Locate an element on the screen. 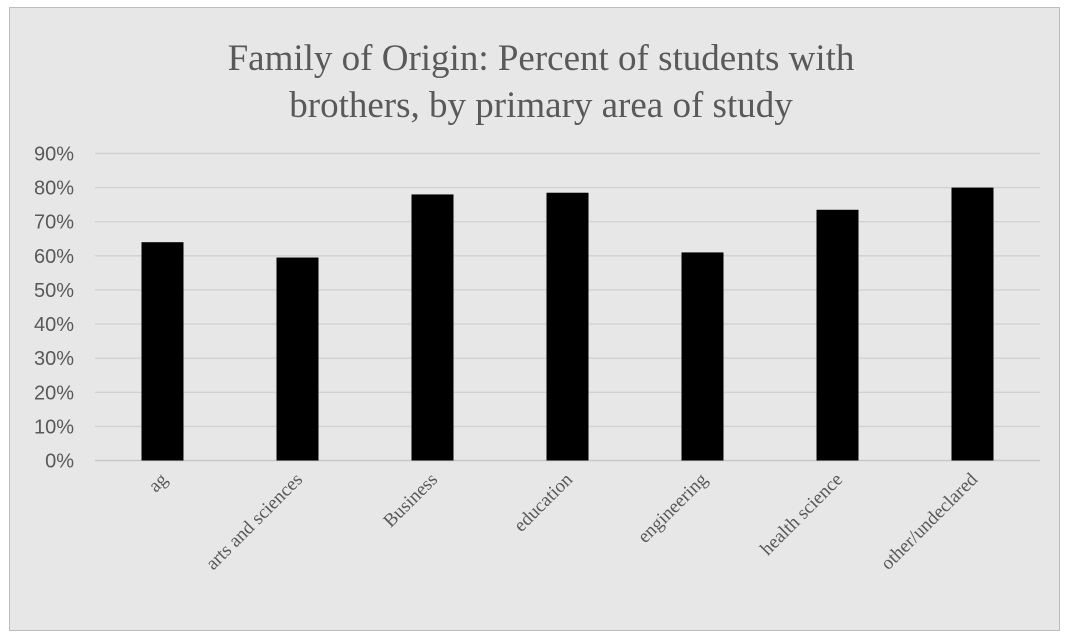 The width and height of the screenshot is (1065, 637). y-tick-label: 50% is located at coordinates (54, 291).